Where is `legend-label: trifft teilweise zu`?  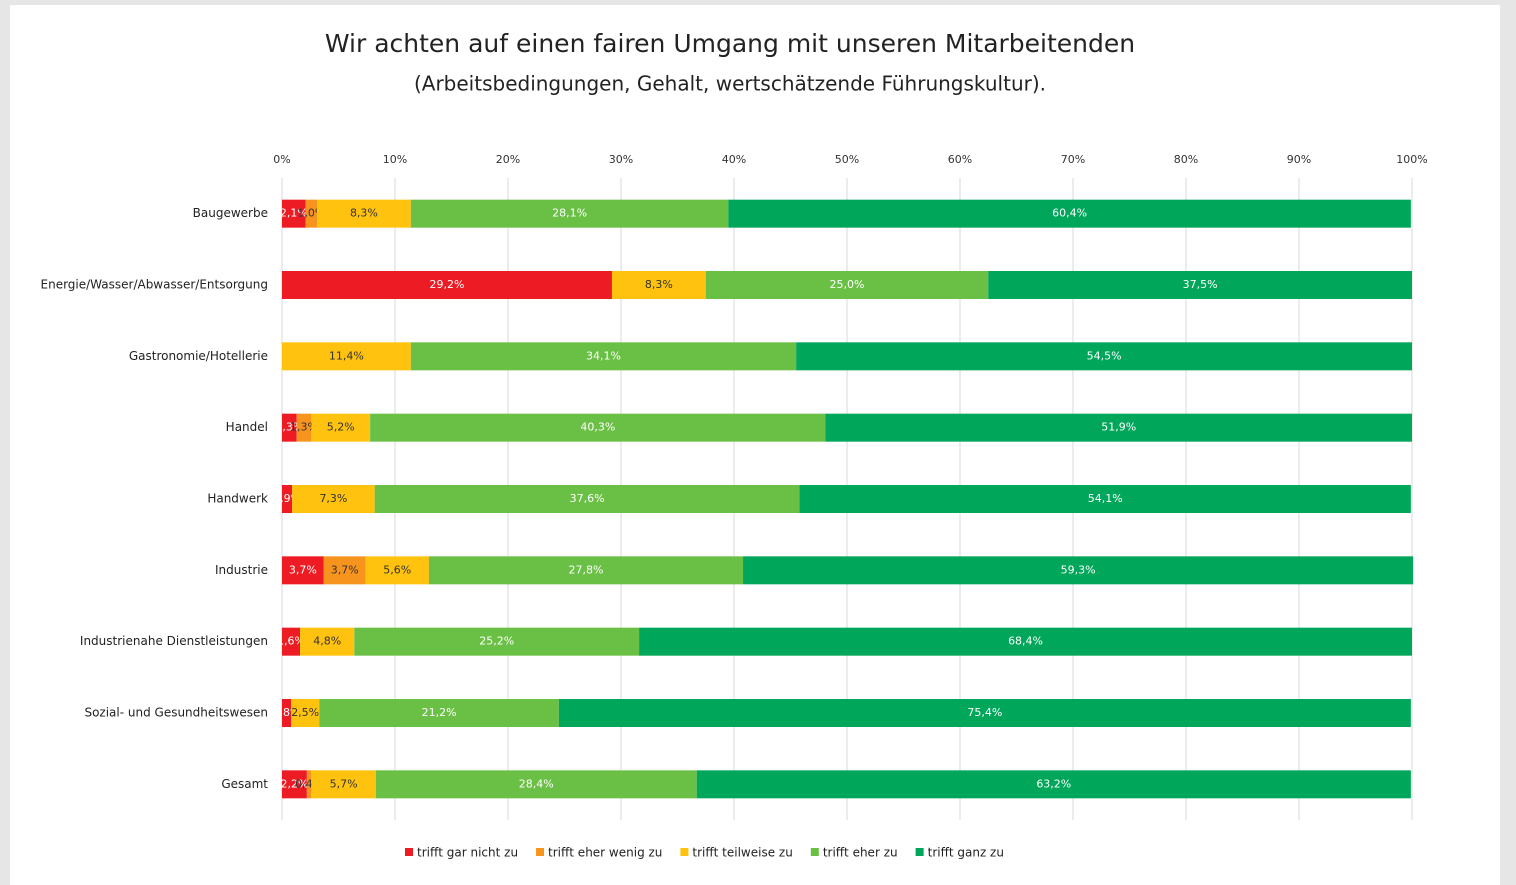 legend-label: trifft teilweise zu is located at coordinates (742, 853).